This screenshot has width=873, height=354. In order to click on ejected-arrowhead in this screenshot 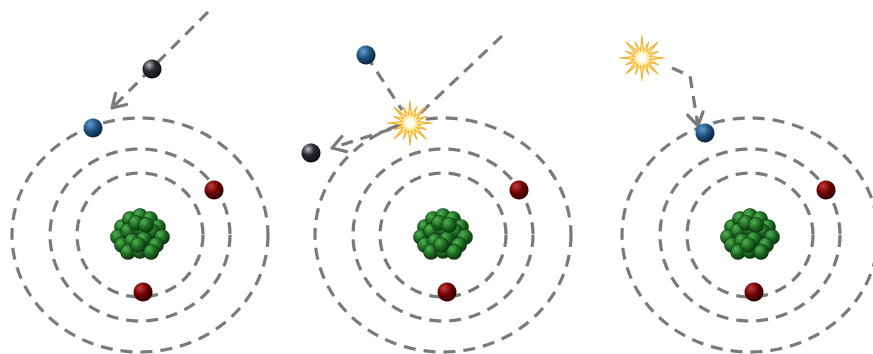, I will do `click(339, 144)`.